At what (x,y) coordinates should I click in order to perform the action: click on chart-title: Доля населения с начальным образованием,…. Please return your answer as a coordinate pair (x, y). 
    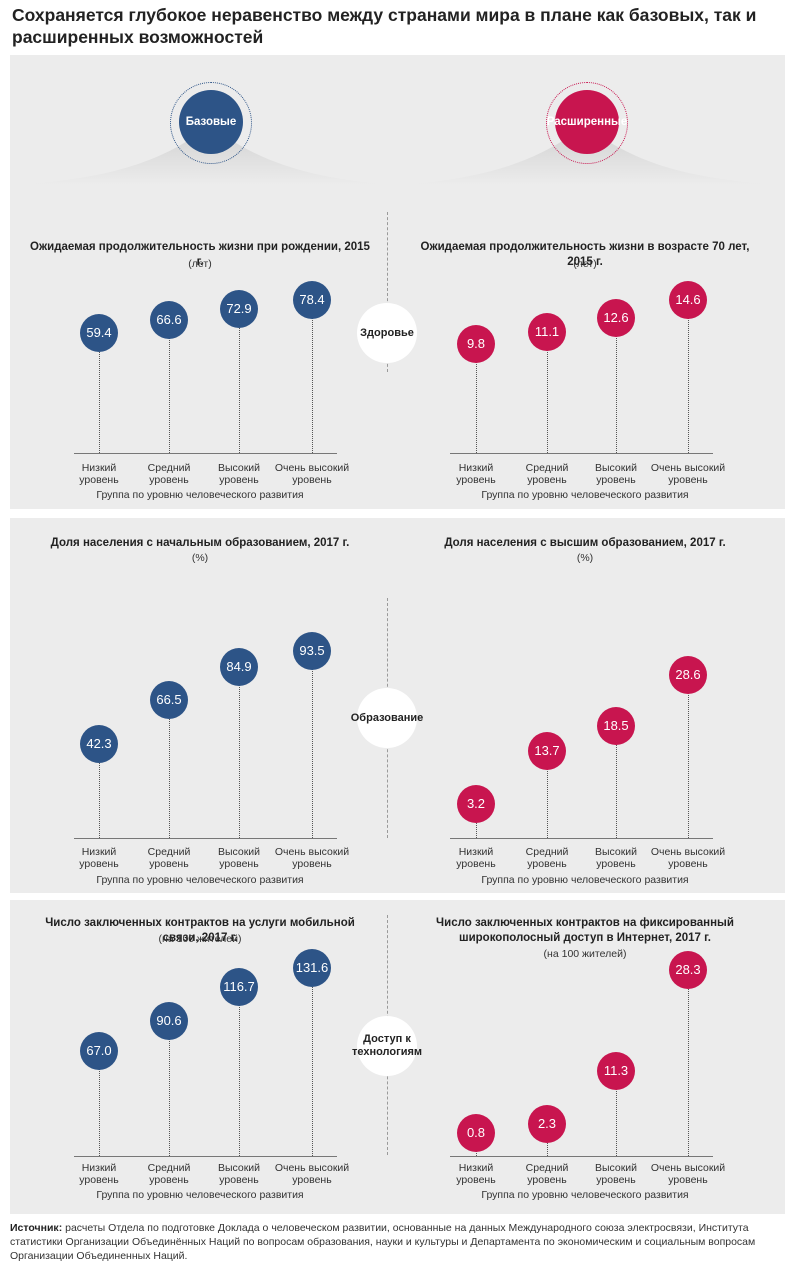
    Looking at the image, I should click on (200, 543).